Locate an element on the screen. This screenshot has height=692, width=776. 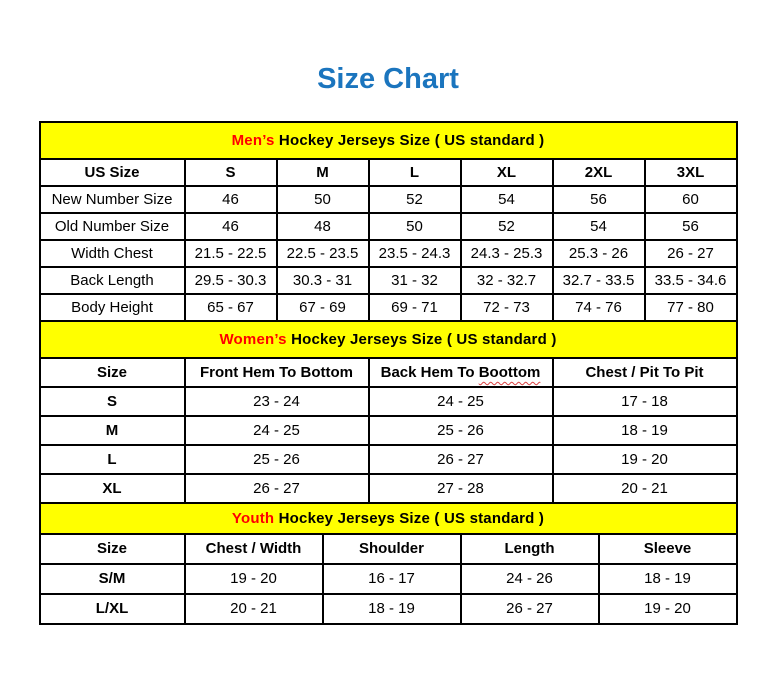
mens-row-0: New Number Size 46 50 52 54 56 60 is located at coordinates (388, 199).